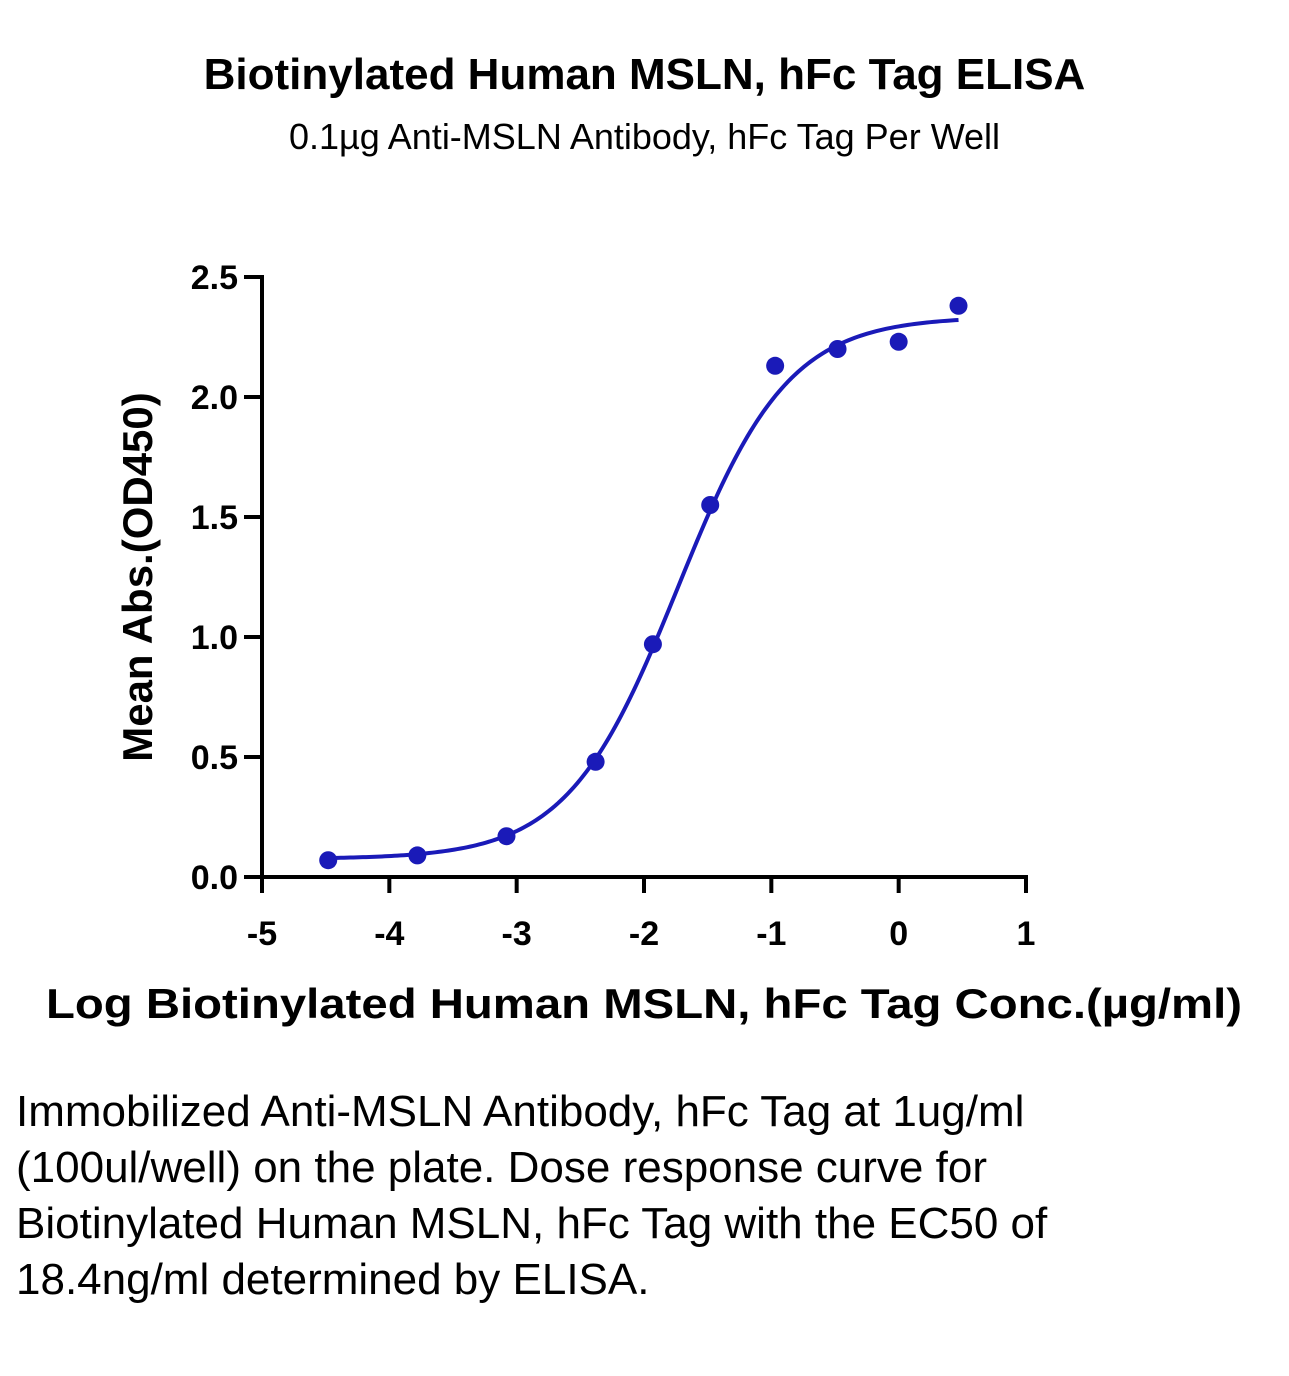 The width and height of the screenshot is (1289, 1376). Describe the element at coordinates (262, 934) in the screenshot. I see `x-tick-label: -5` at that location.